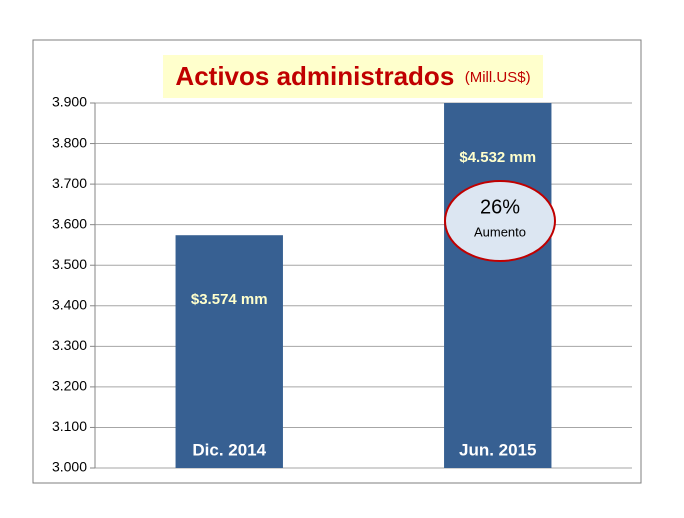 The width and height of the screenshot is (684, 518). Describe the element at coordinates (500, 231) in the screenshot. I see `annotation: Aumento` at that location.